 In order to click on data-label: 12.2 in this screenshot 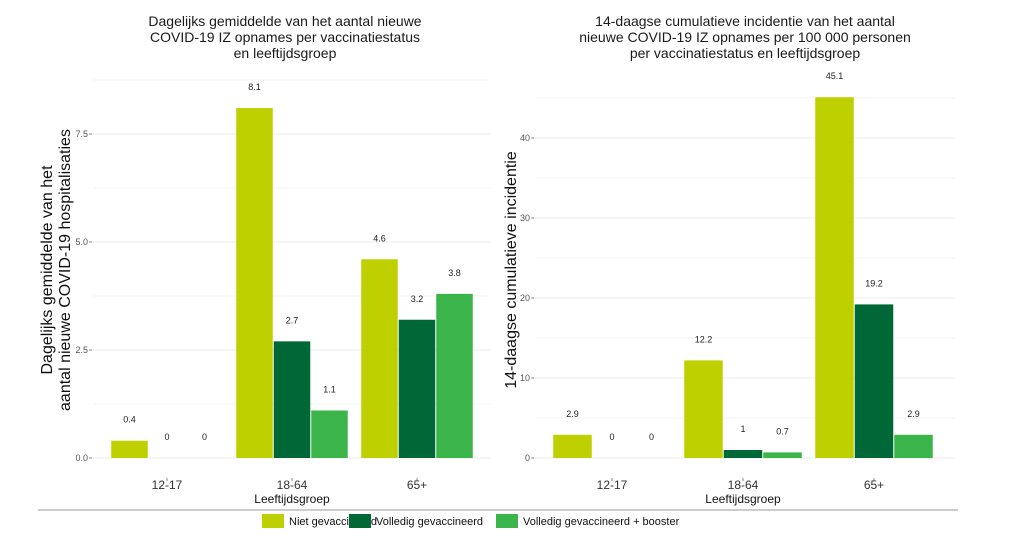, I will do `click(704, 339)`.